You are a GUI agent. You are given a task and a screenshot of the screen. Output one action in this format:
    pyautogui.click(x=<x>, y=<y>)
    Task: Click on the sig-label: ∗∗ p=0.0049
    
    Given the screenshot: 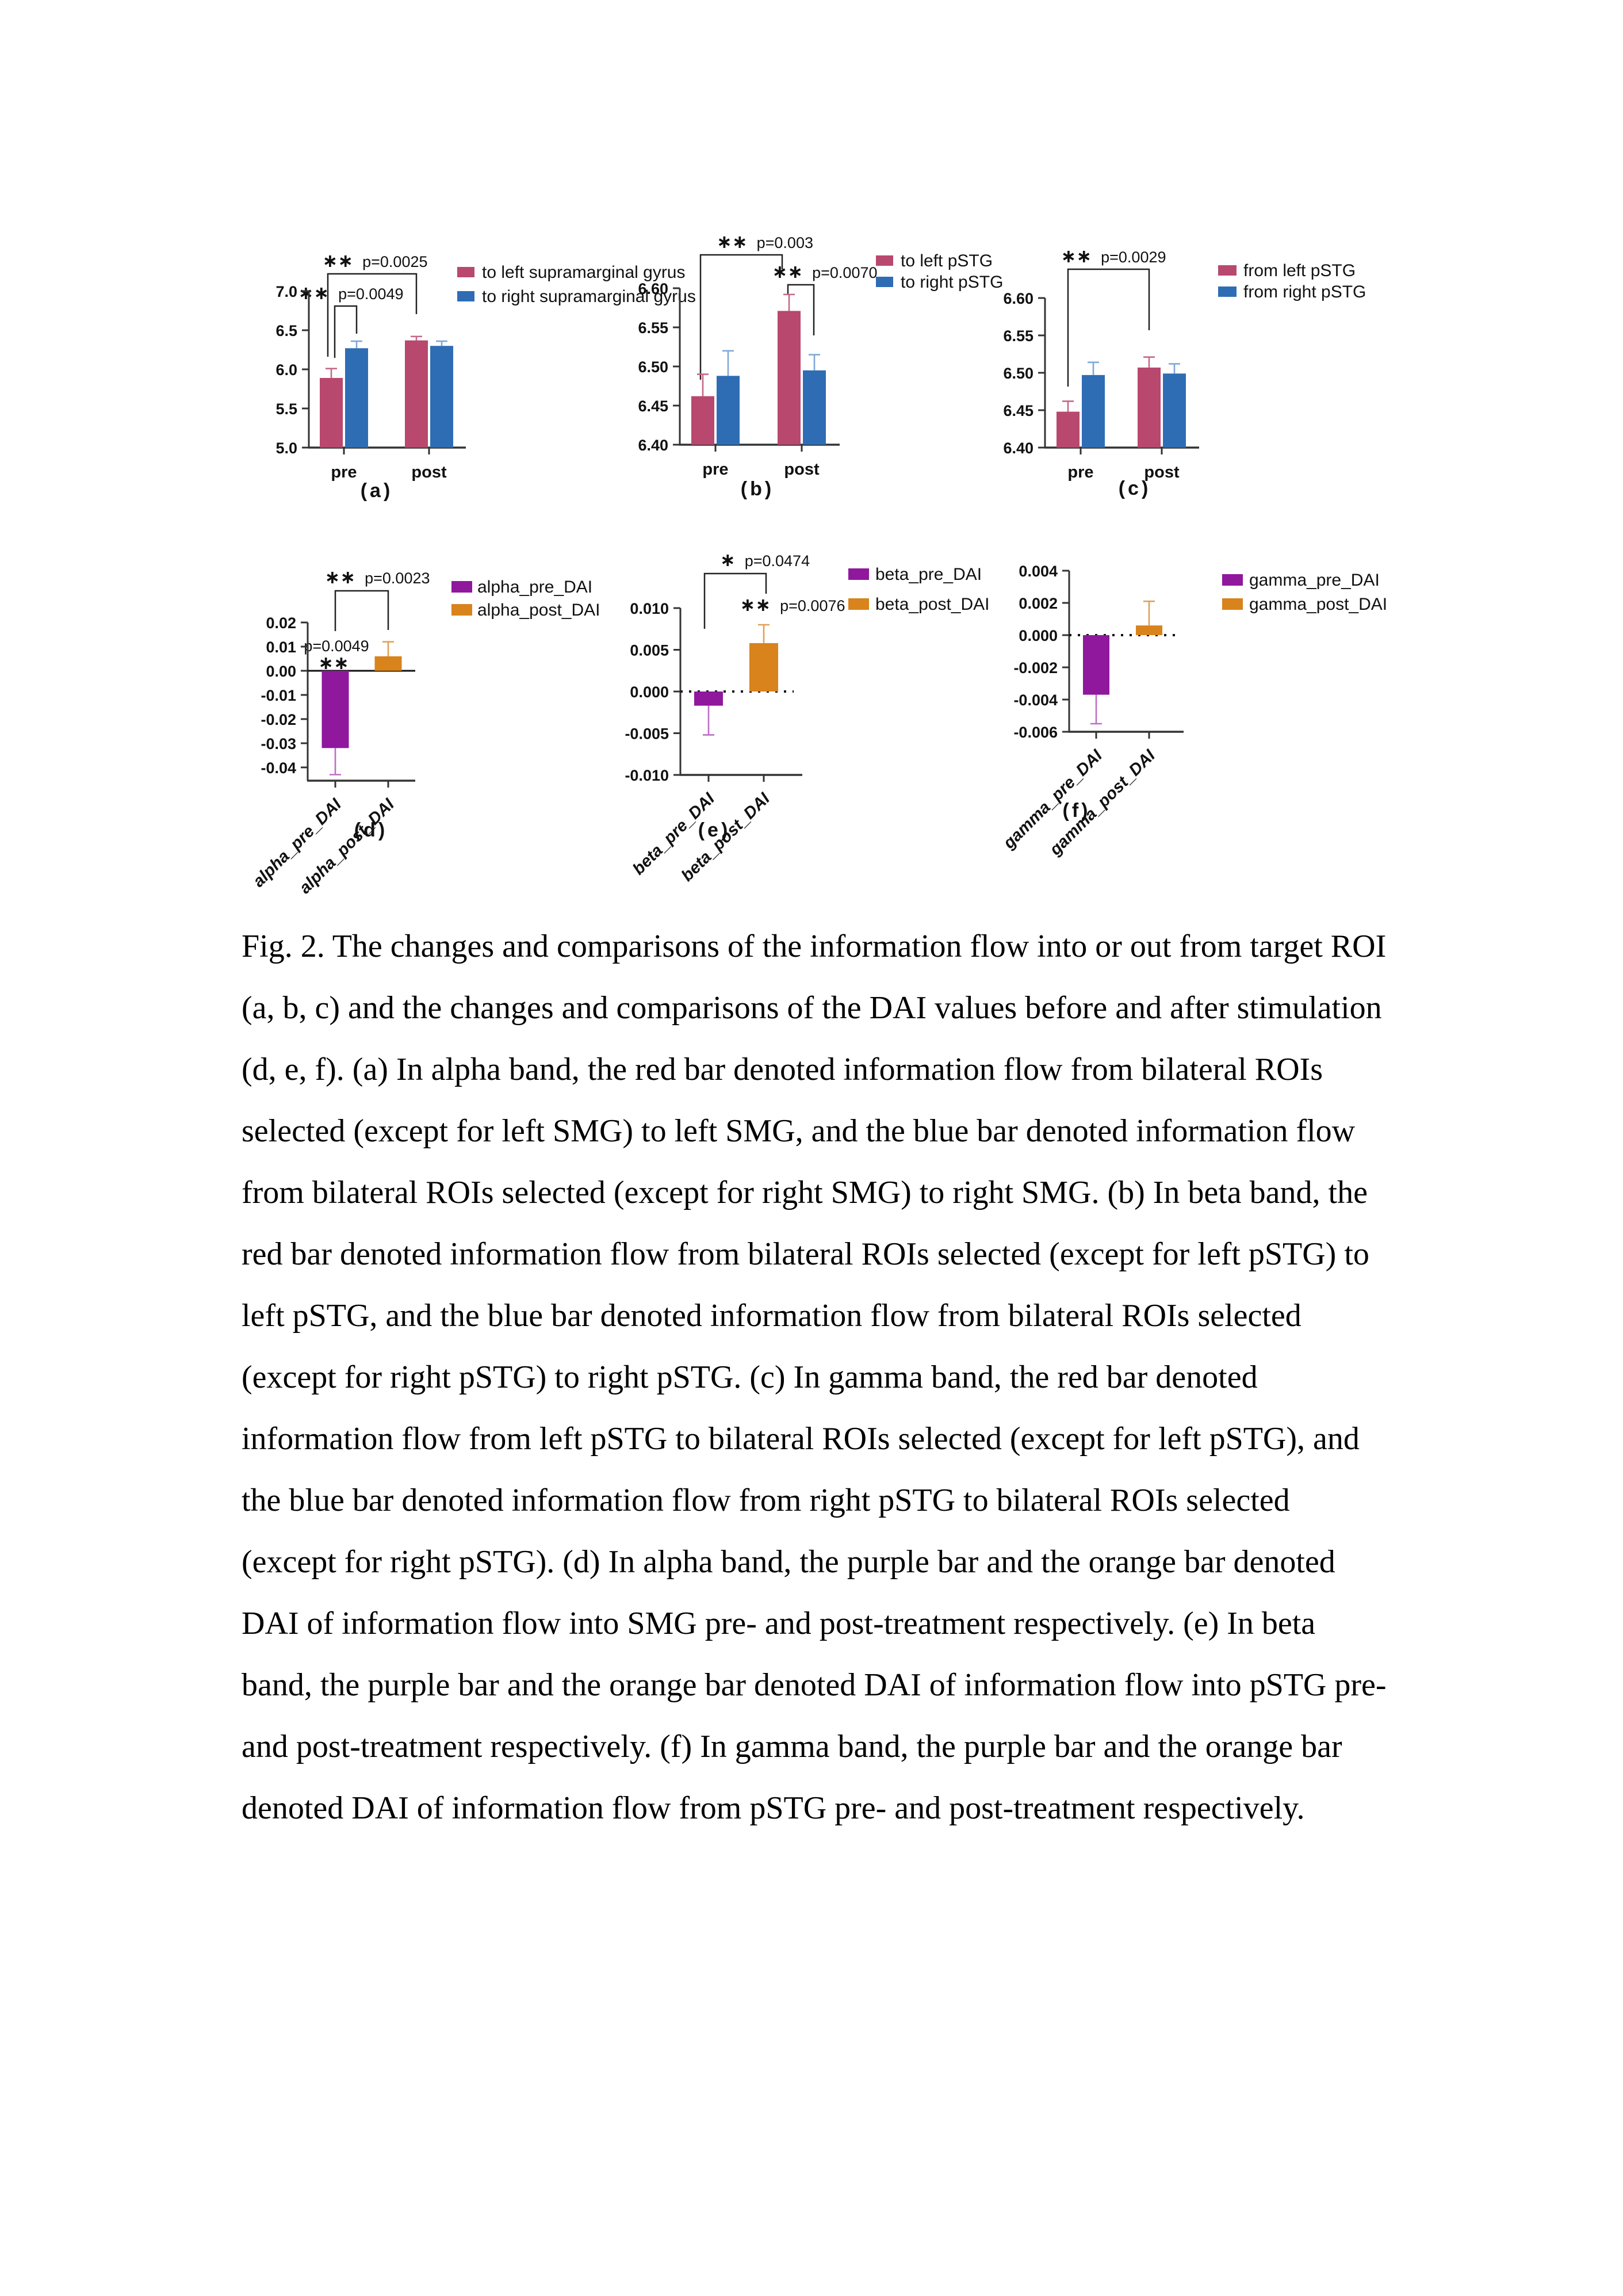 What is the action you would take?
    pyautogui.click(x=351, y=293)
    